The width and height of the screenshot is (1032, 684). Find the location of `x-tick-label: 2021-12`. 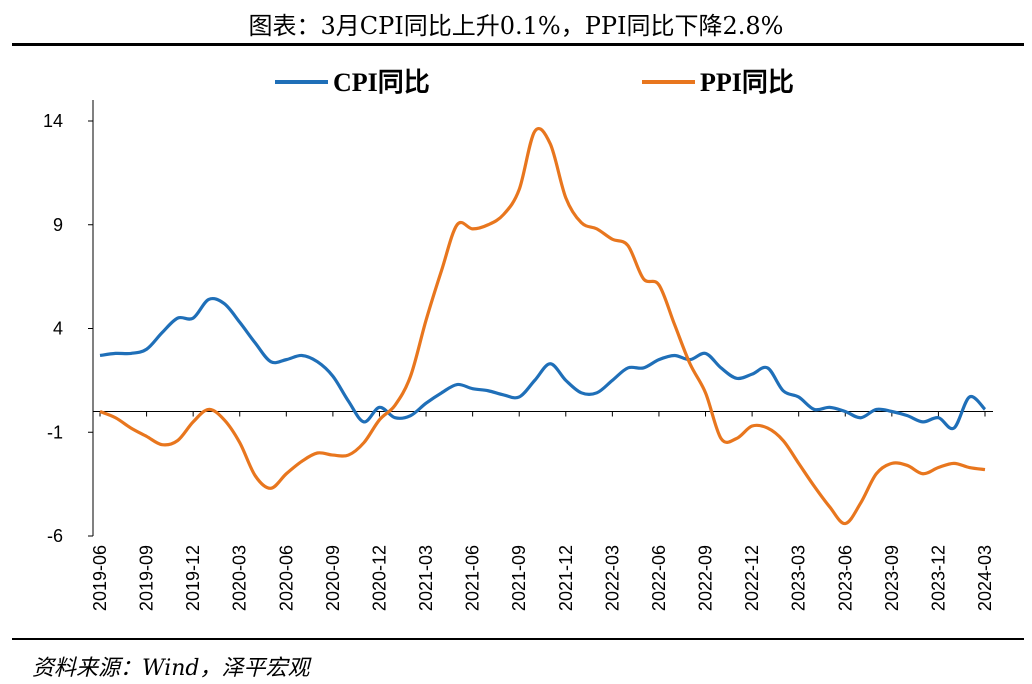

x-tick-label: 2021-12 is located at coordinates (566, 578).